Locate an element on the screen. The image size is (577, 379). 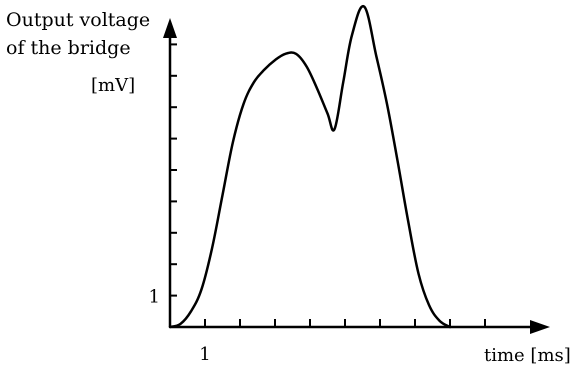
x-axis-arrowhead is located at coordinates (540, 327).